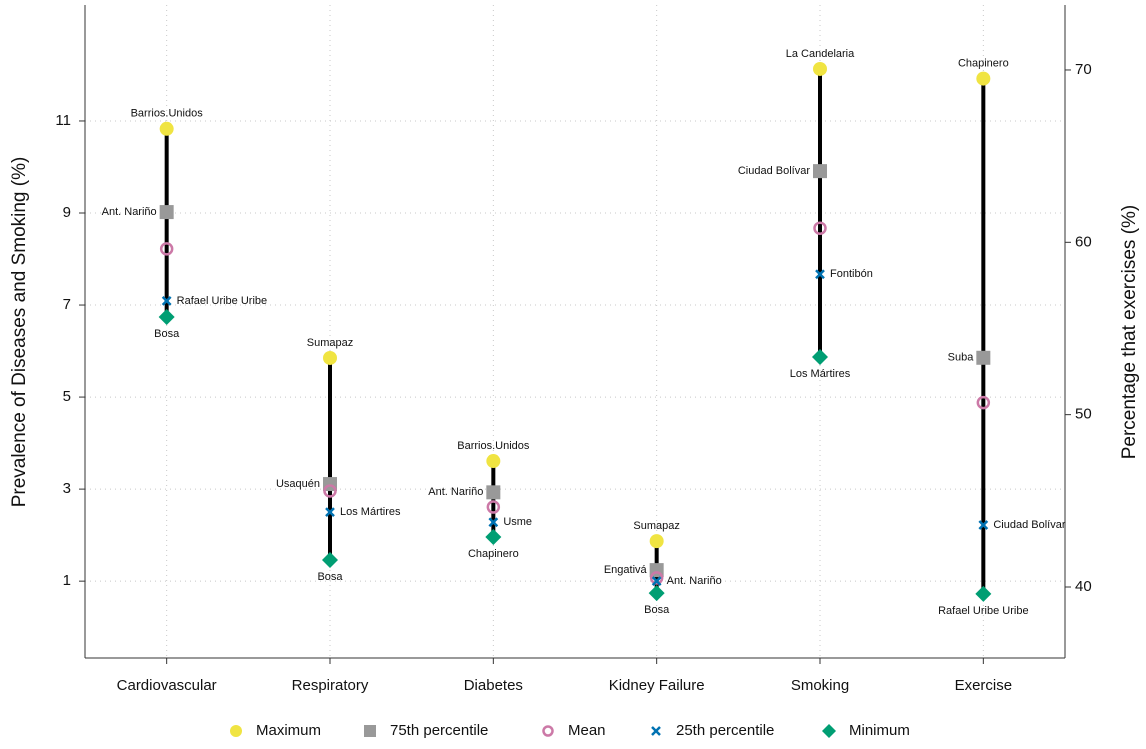  I want to click on x-tick-label: Exercise, so click(984, 685).